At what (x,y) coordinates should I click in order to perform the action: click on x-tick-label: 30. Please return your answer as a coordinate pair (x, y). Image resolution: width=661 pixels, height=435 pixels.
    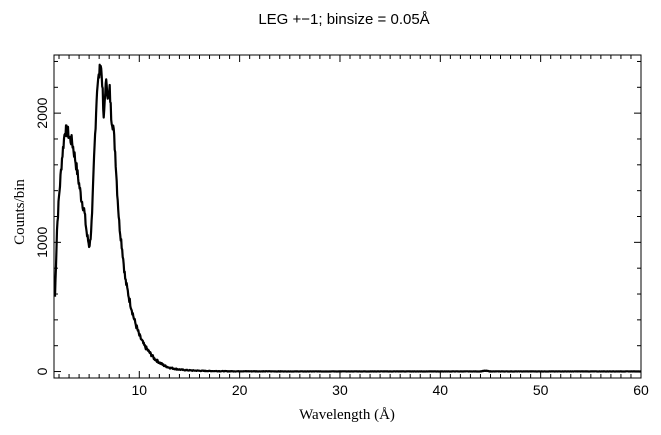
    Looking at the image, I should click on (340, 390).